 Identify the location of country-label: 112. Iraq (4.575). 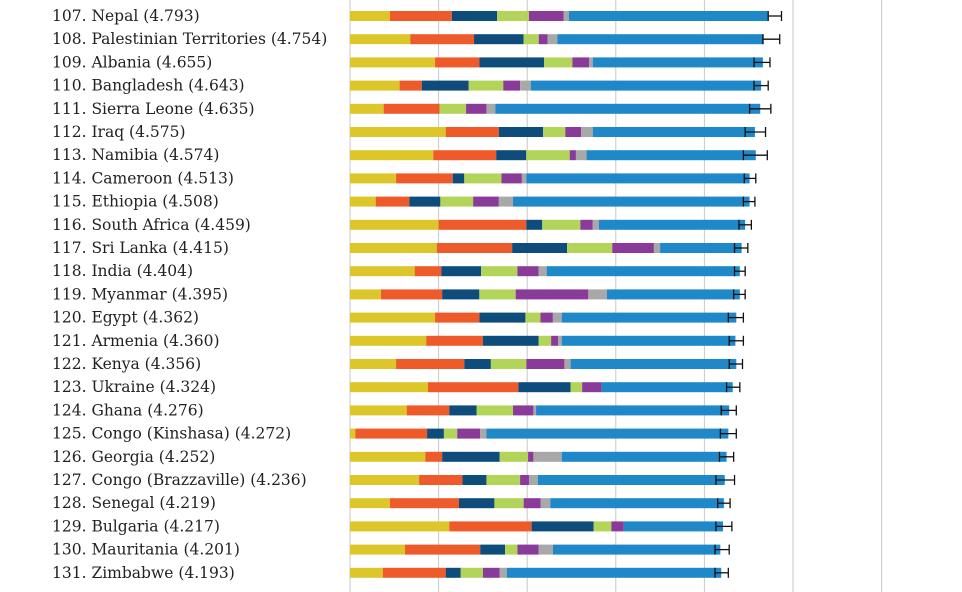
(119, 132).